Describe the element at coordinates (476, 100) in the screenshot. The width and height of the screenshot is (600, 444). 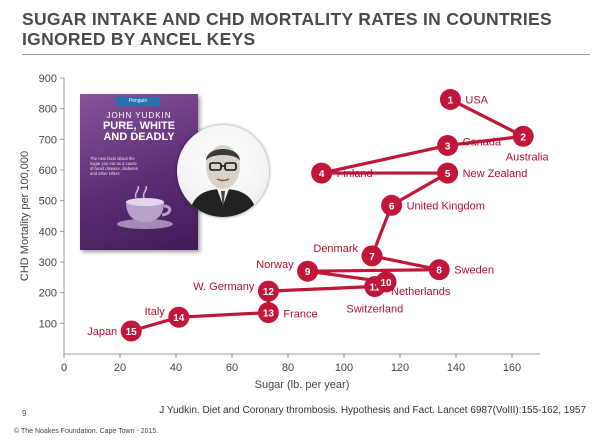
I see `data-point-country-label: USA` at that location.